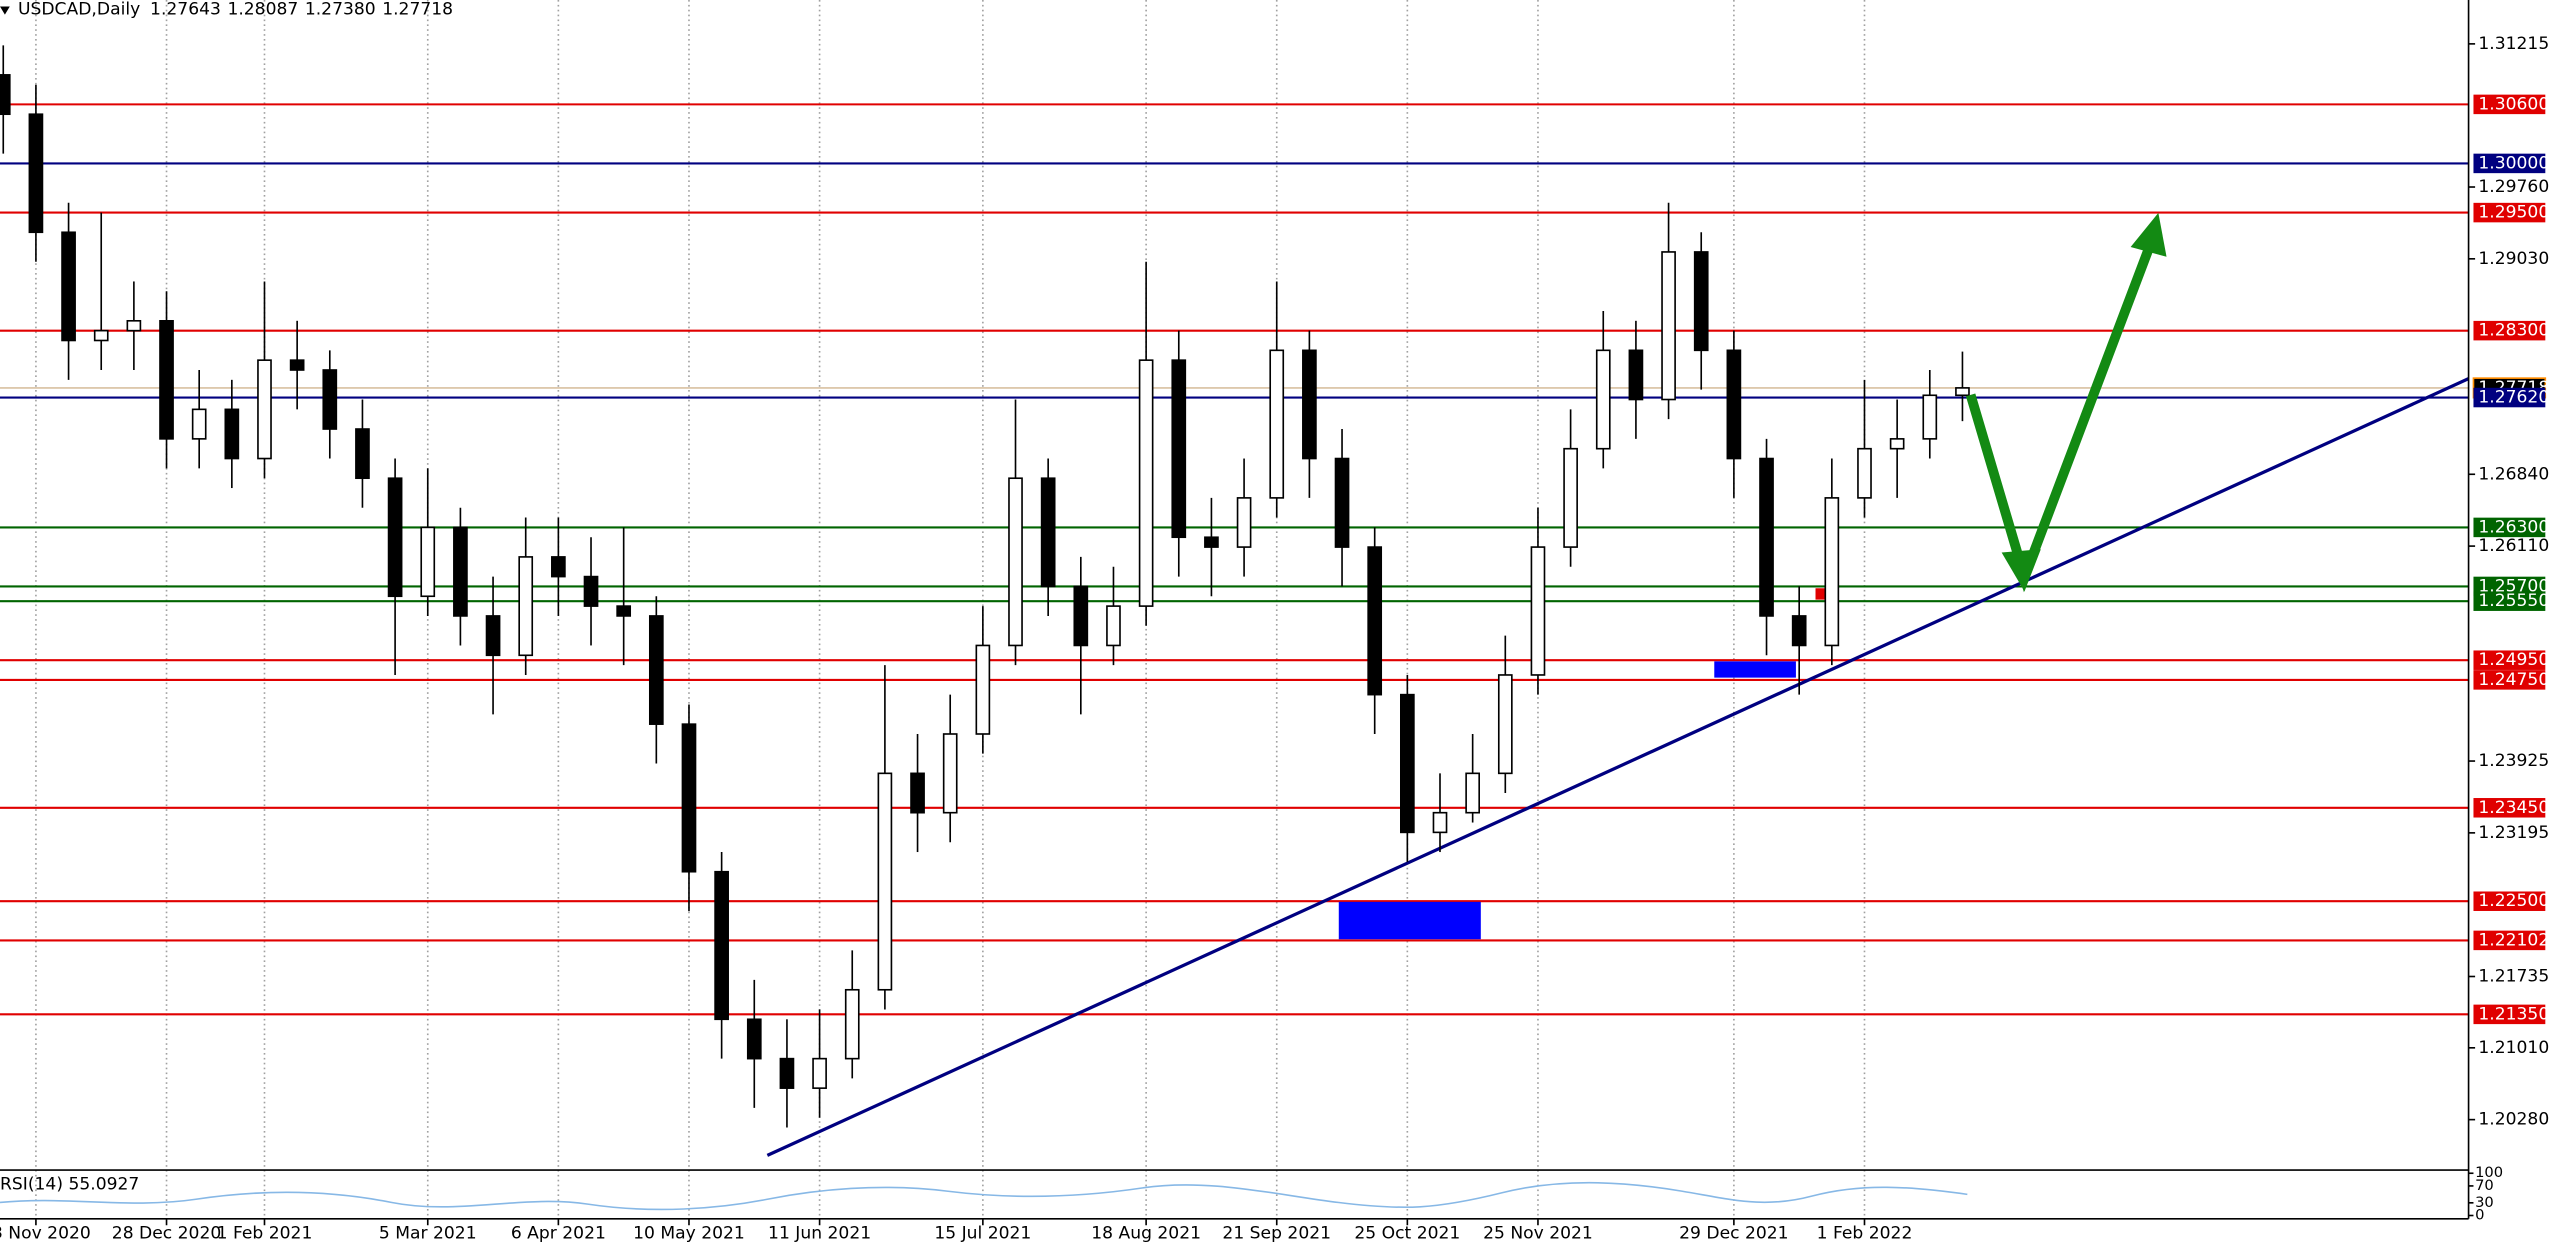 The width and height of the screenshot is (2560, 1248). Describe the element at coordinates (2513, 601) in the screenshot. I see `level-label: 1.25550` at that location.